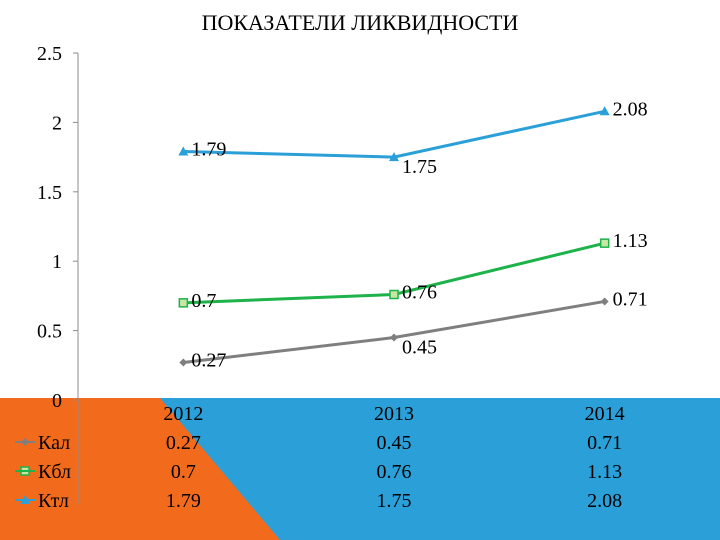 This screenshot has height=540, width=720. Describe the element at coordinates (419, 293) in the screenshot. I see `data-label: 0.76` at that location.